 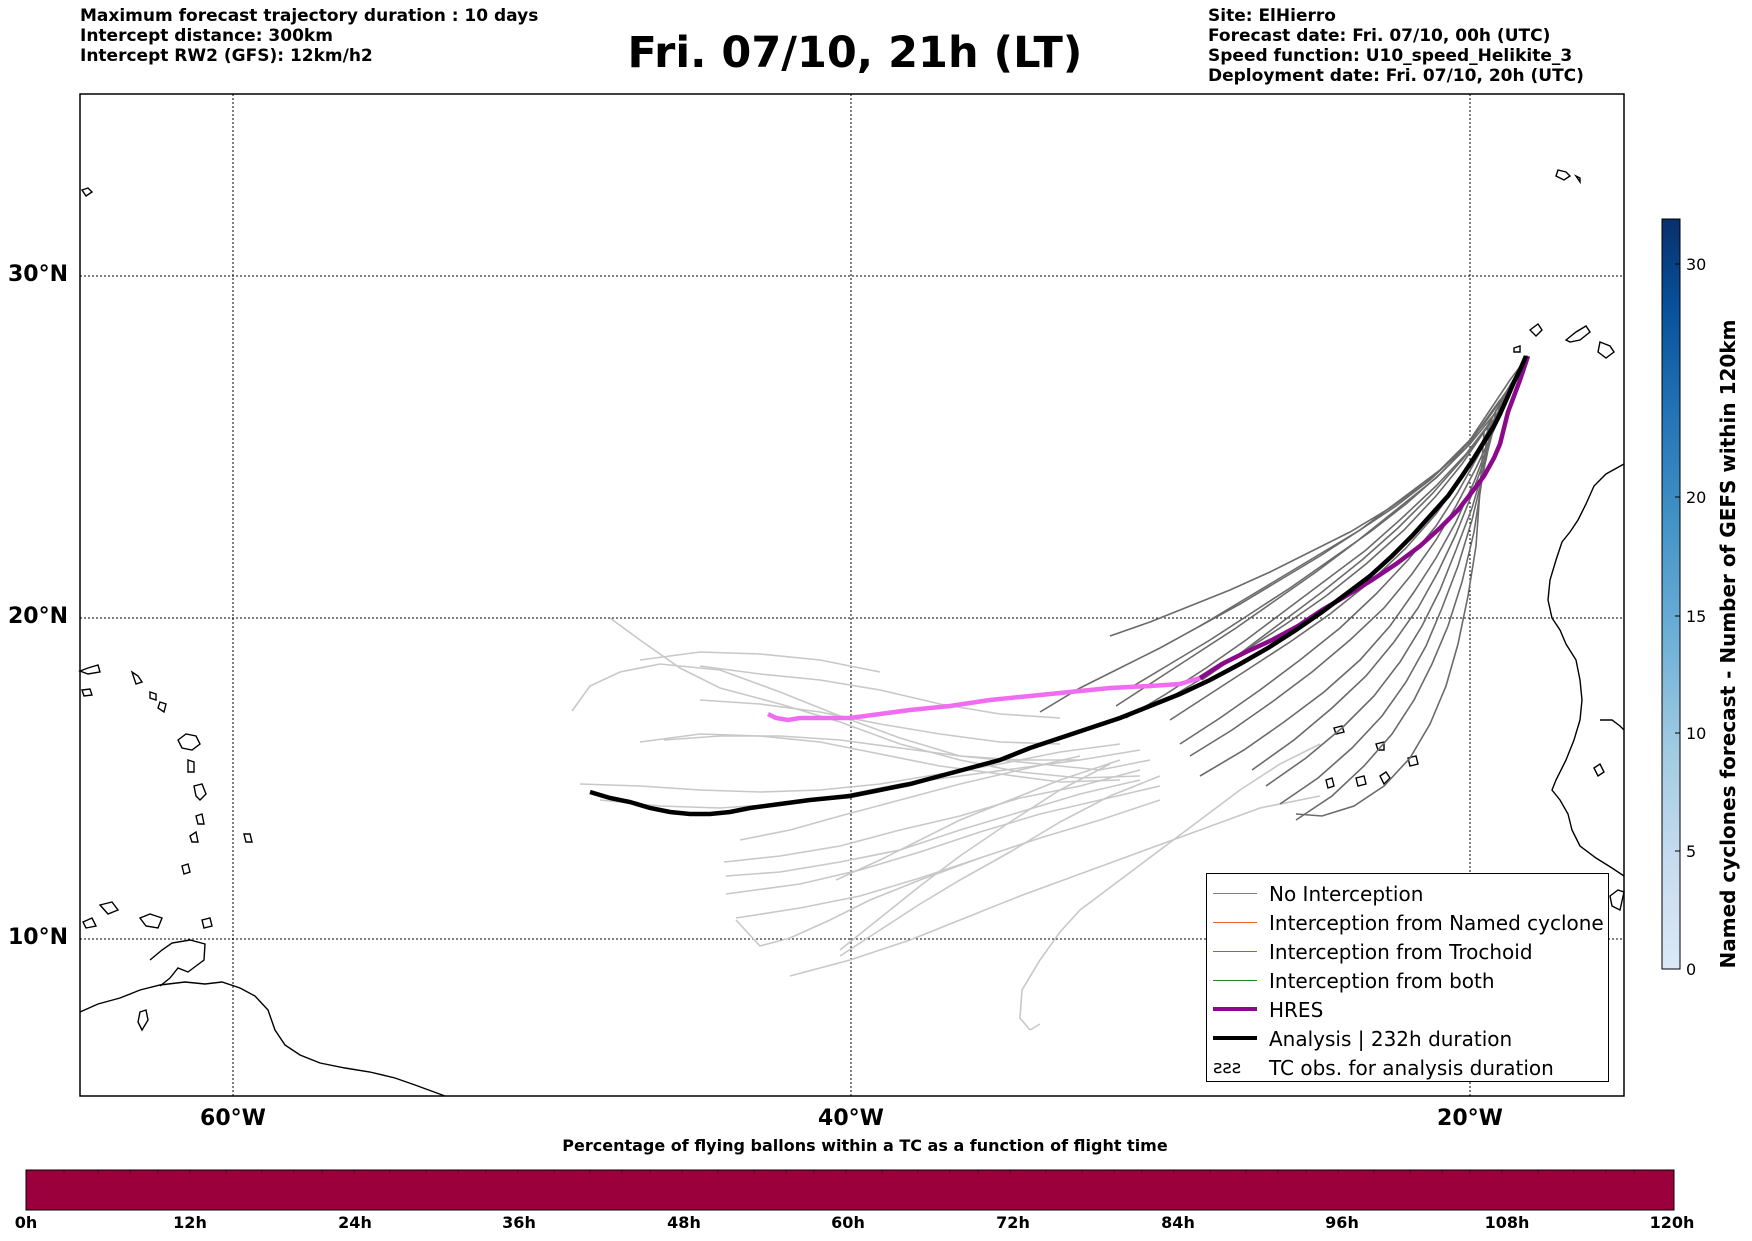 What do you see at coordinates (1391, 1039) in the screenshot?
I see `legend-label: Analysis | 232h duration` at bounding box center [1391, 1039].